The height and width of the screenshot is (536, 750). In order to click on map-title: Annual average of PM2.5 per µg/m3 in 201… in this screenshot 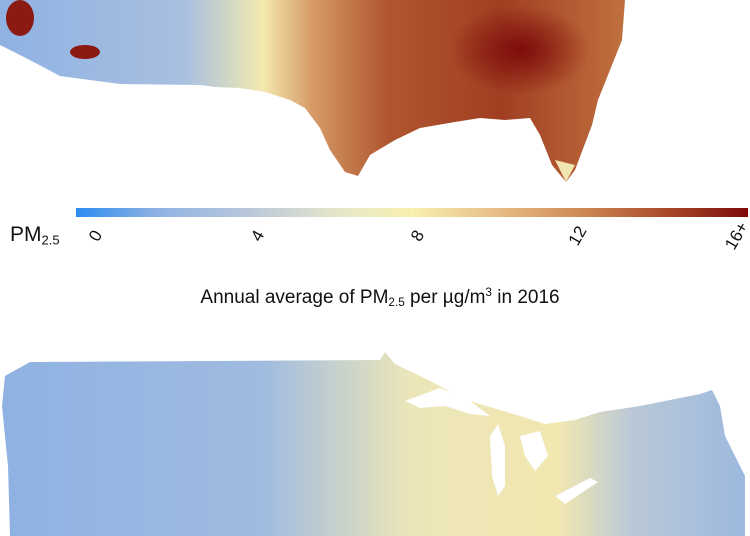, I will do `click(380, 297)`.